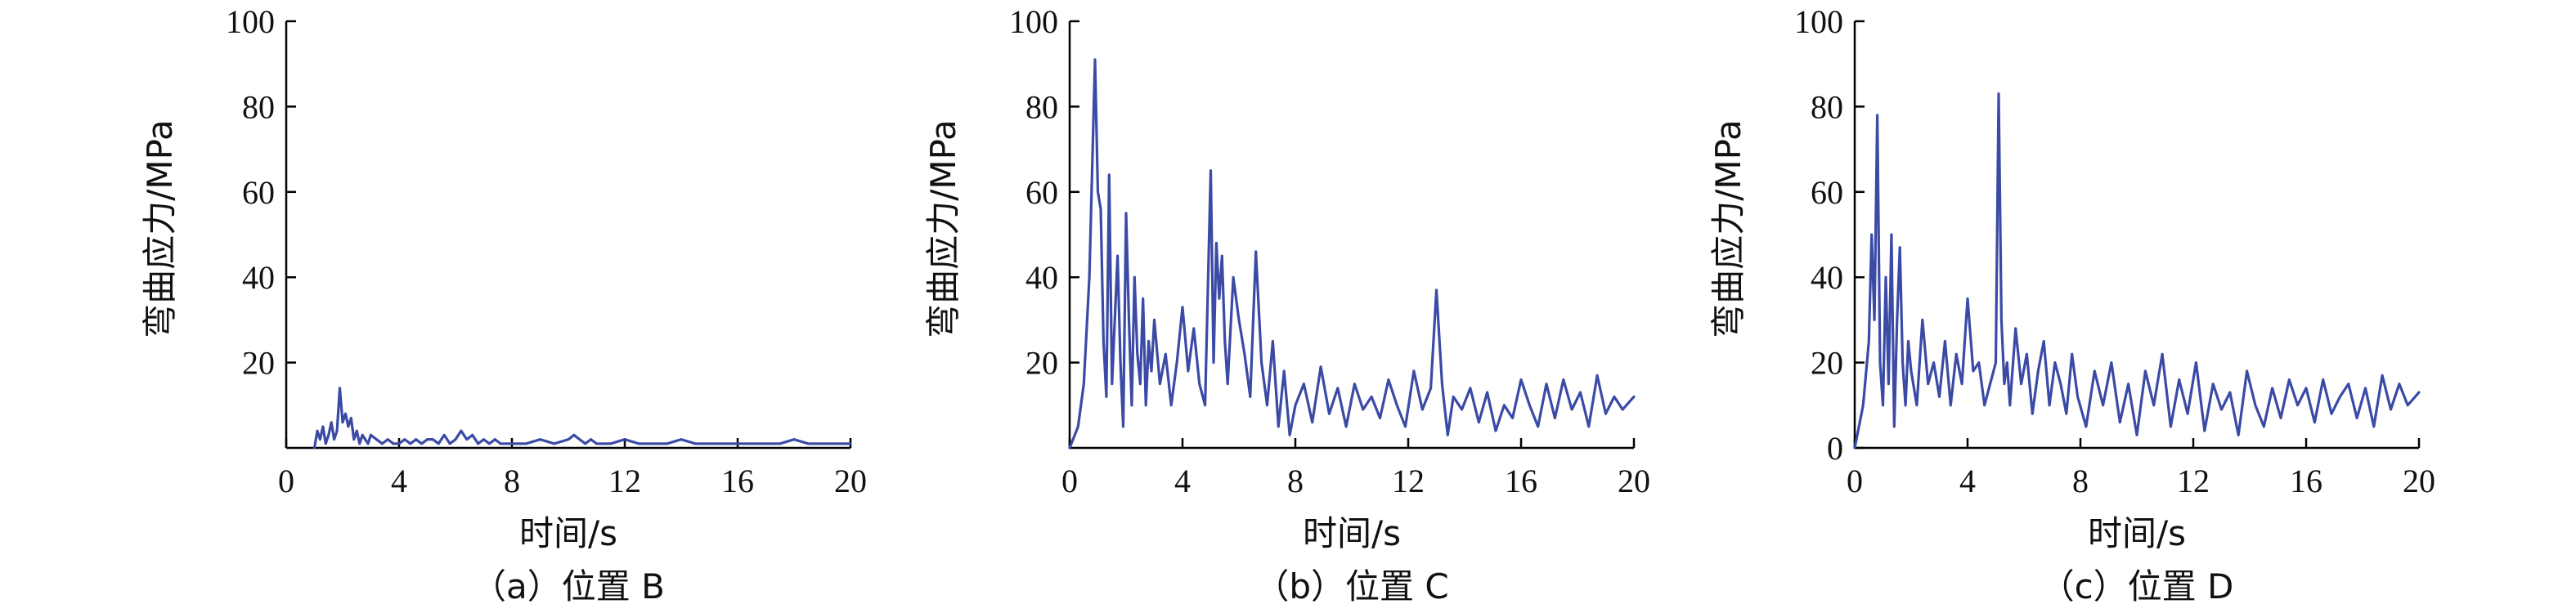  I want to click on panel-caption: （c）位置 D, so click(2137, 586).